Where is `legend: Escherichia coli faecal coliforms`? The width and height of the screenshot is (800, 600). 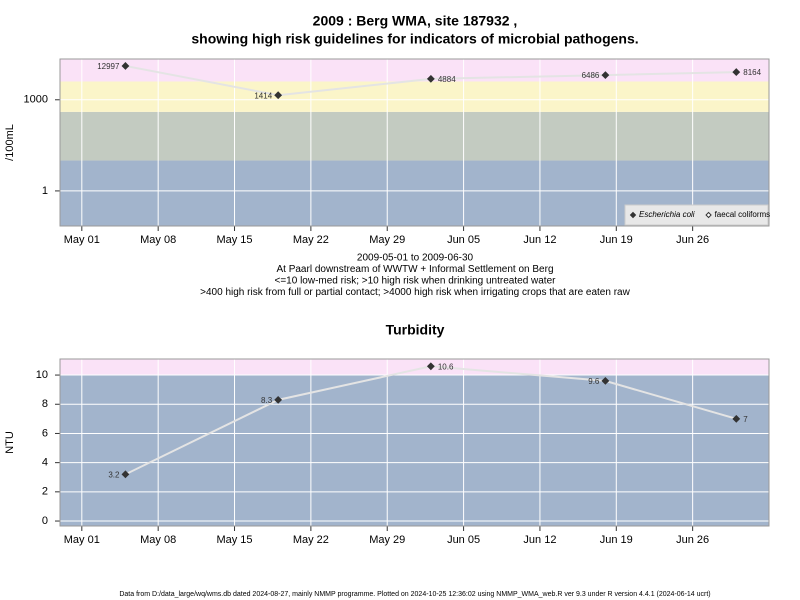 legend: Escherichia coli faecal coliforms is located at coordinates (697, 215).